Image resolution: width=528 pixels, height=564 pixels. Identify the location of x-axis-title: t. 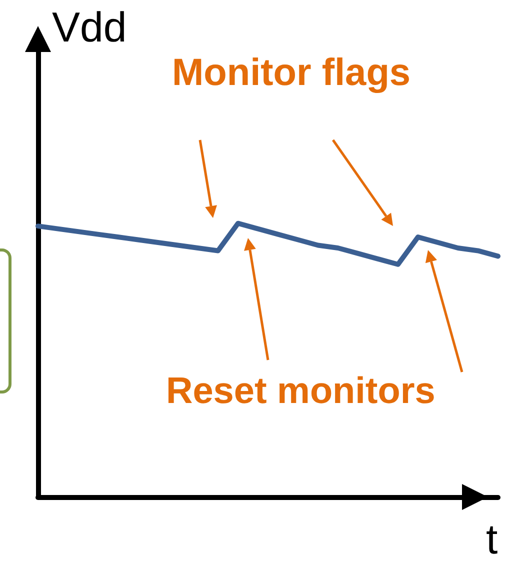
(492, 539).